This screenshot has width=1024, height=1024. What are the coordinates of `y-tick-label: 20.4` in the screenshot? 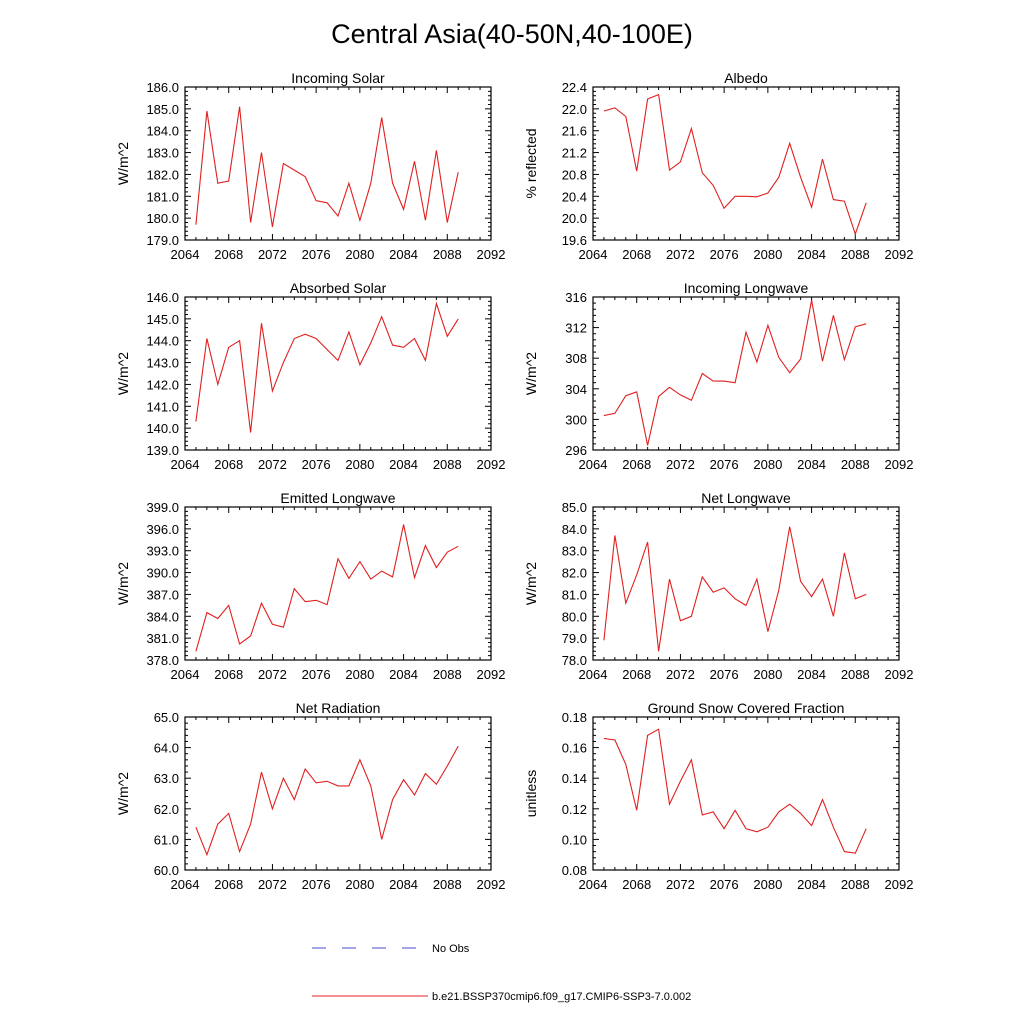 It's located at (574, 196).